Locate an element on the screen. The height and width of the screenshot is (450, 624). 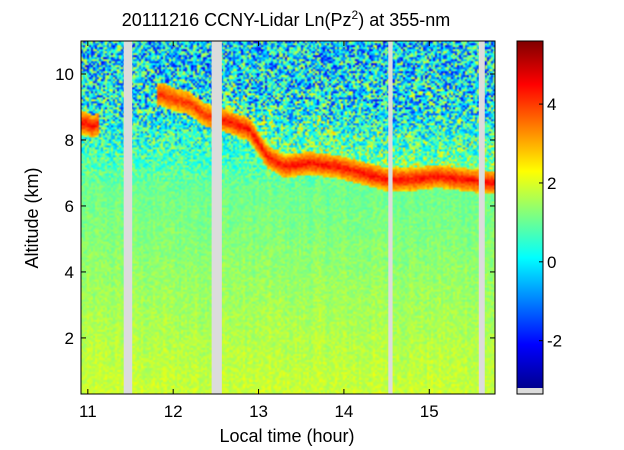
y-tick-label: 2 is located at coordinates (69, 338).